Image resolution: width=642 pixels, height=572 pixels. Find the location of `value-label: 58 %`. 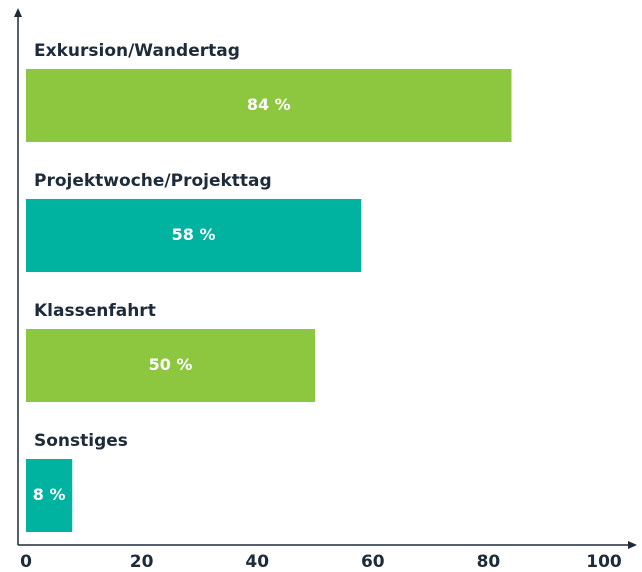

value-label: 58 % is located at coordinates (194, 234).